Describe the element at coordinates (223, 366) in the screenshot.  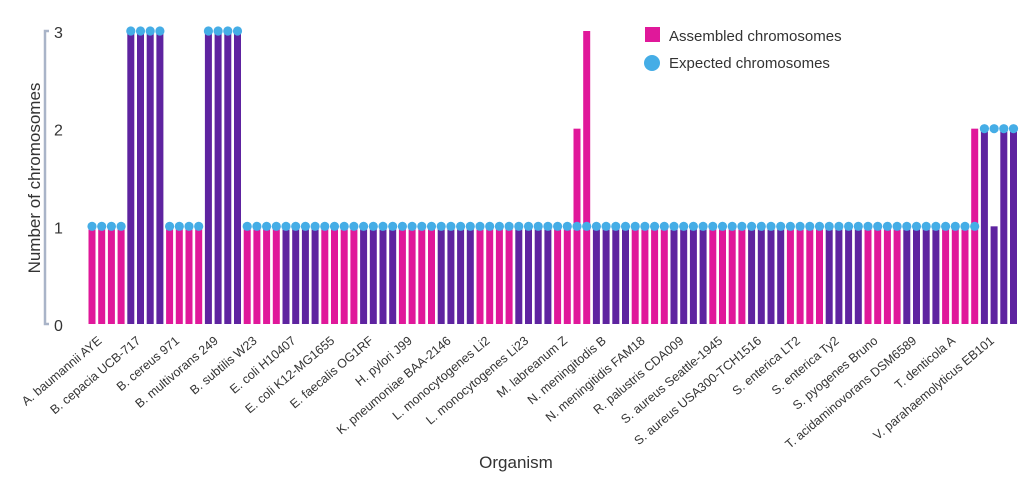
I see `x-tick-label: B. subtilis W23` at that location.